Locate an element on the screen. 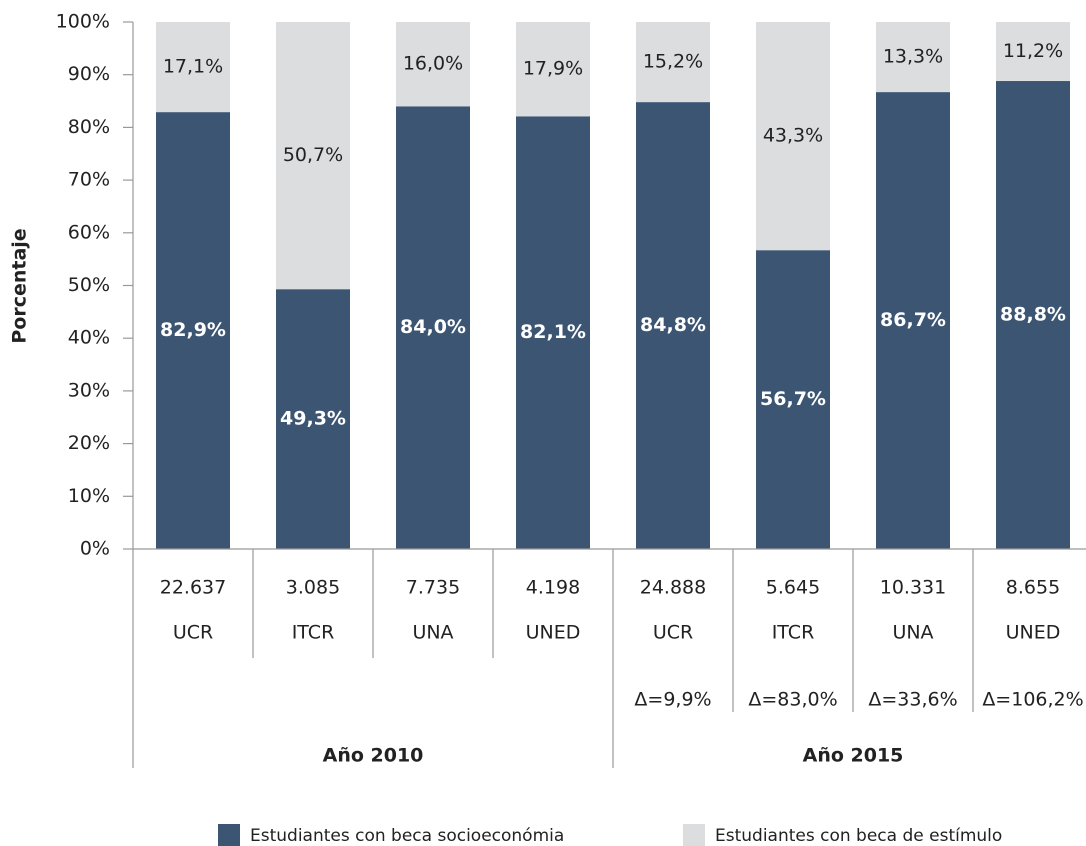  data-label: 50,7% is located at coordinates (313, 155).